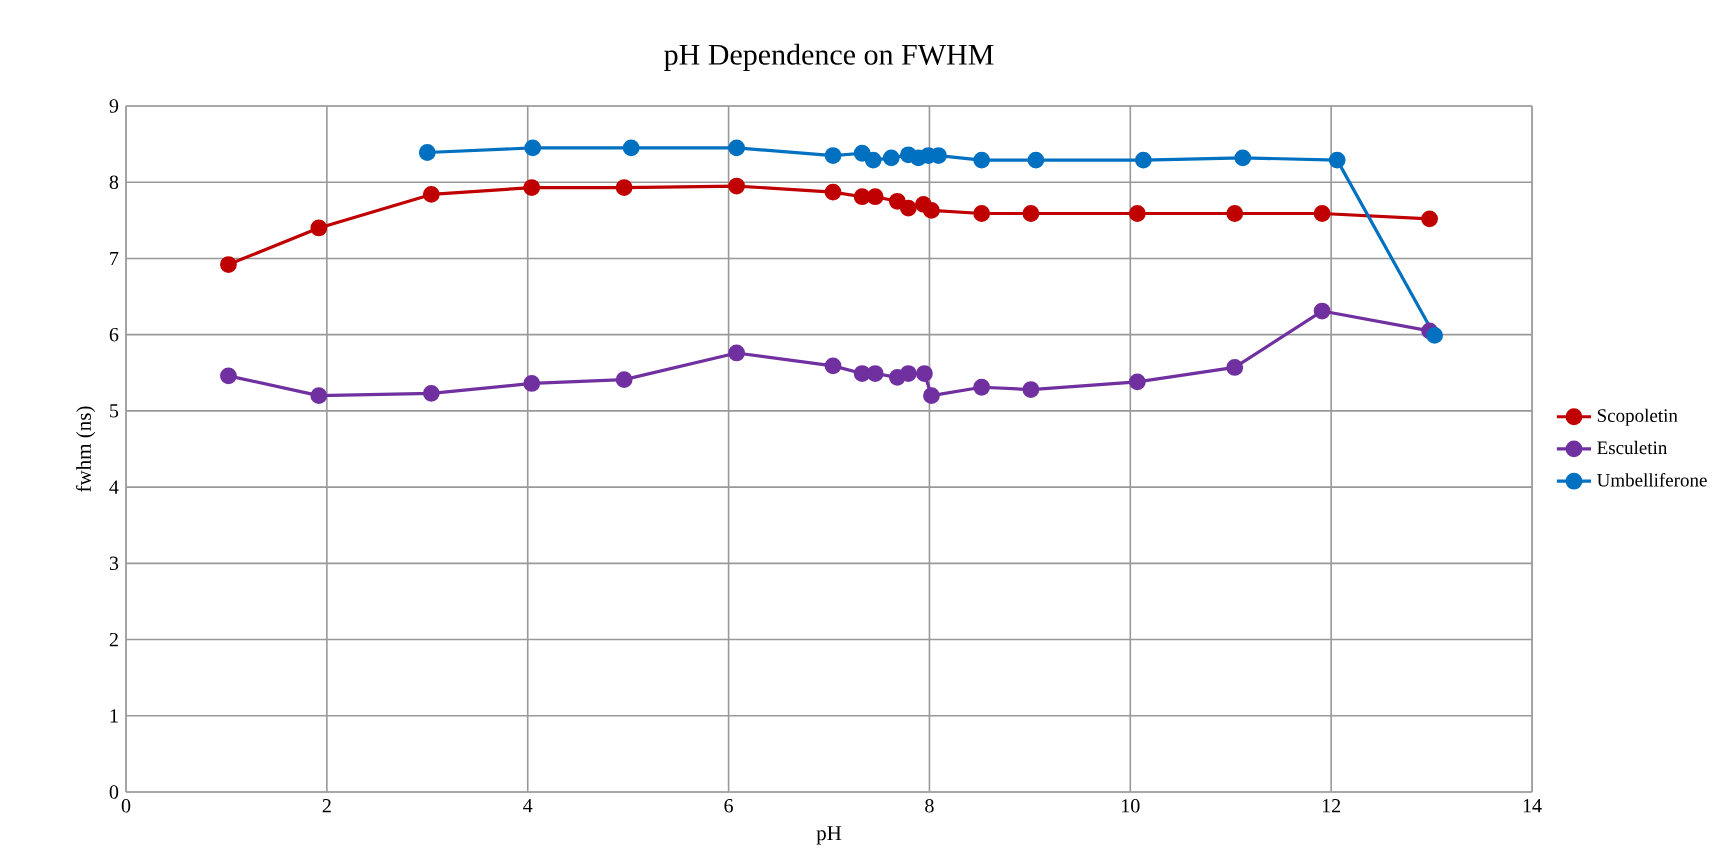 This screenshot has height=868, width=1734. What do you see at coordinates (1532, 806) in the screenshot?
I see `x-tick-label: 14` at bounding box center [1532, 806].